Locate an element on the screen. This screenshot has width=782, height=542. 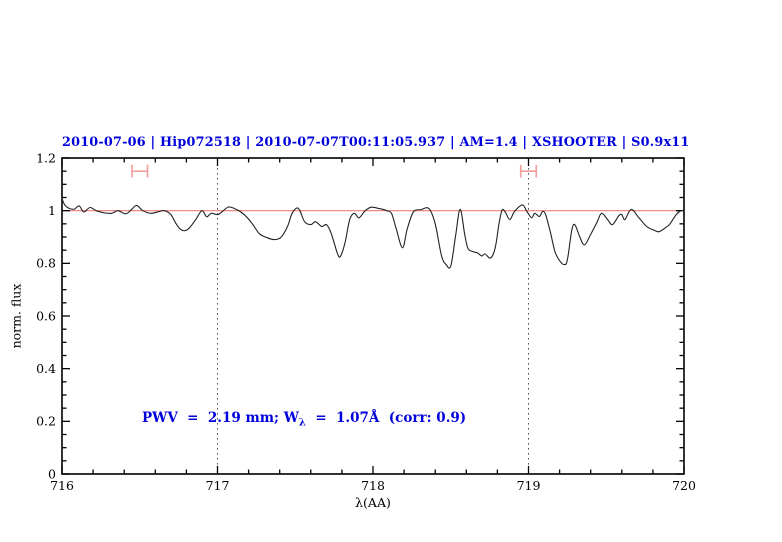
svg-text: 719 is located at coordinates (529, 485).